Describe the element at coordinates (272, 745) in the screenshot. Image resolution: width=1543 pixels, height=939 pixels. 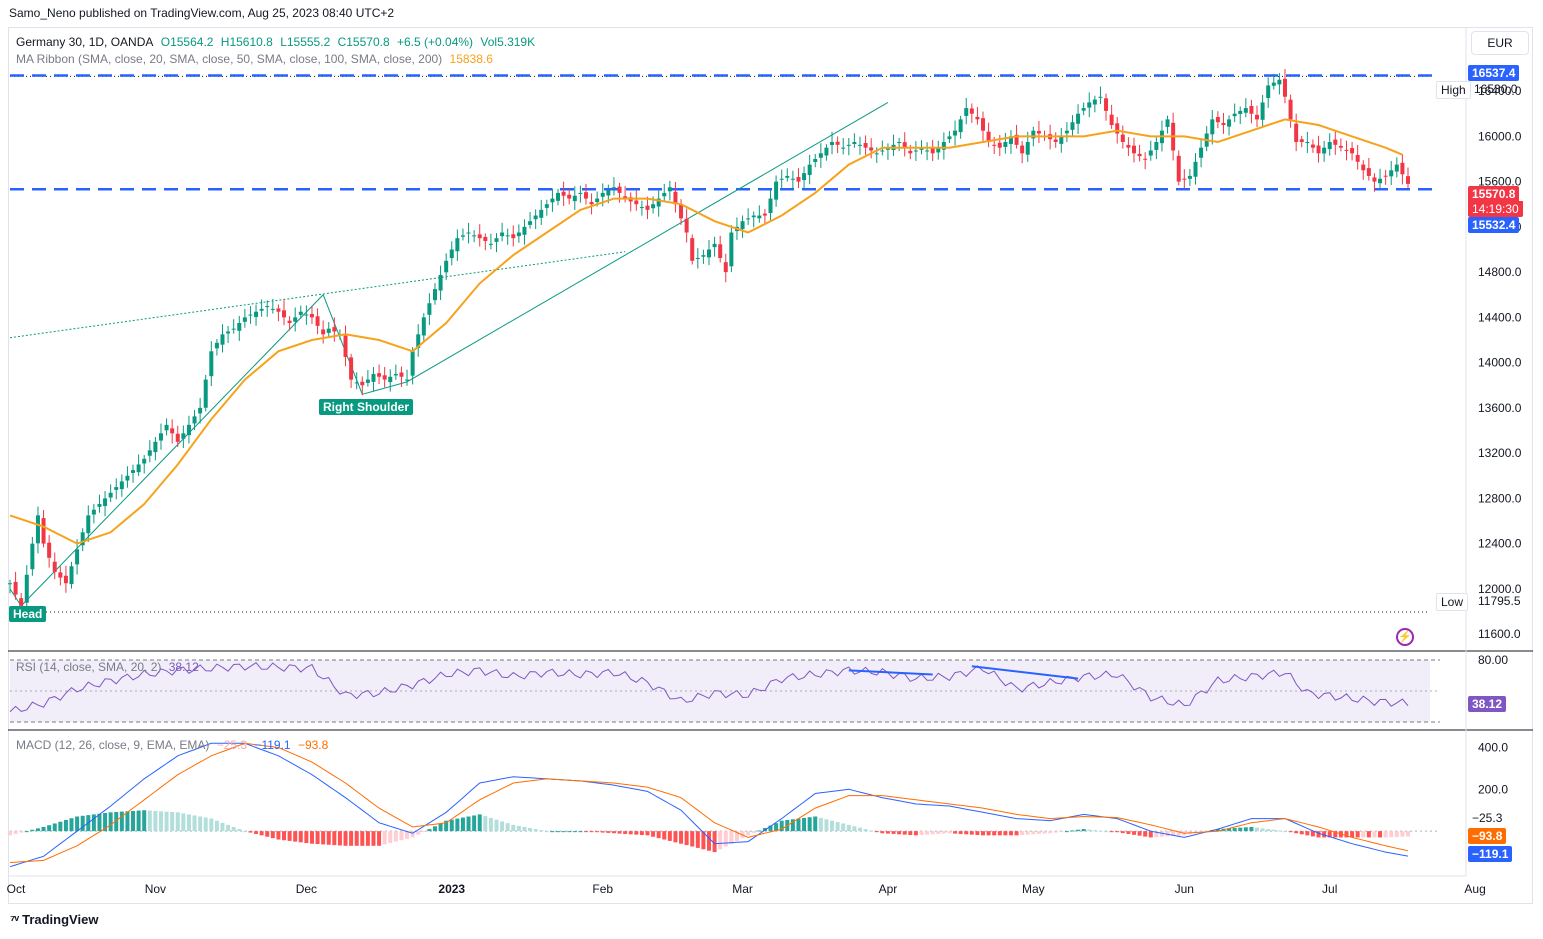
I see `macd-line-value: −119.1` at that location.